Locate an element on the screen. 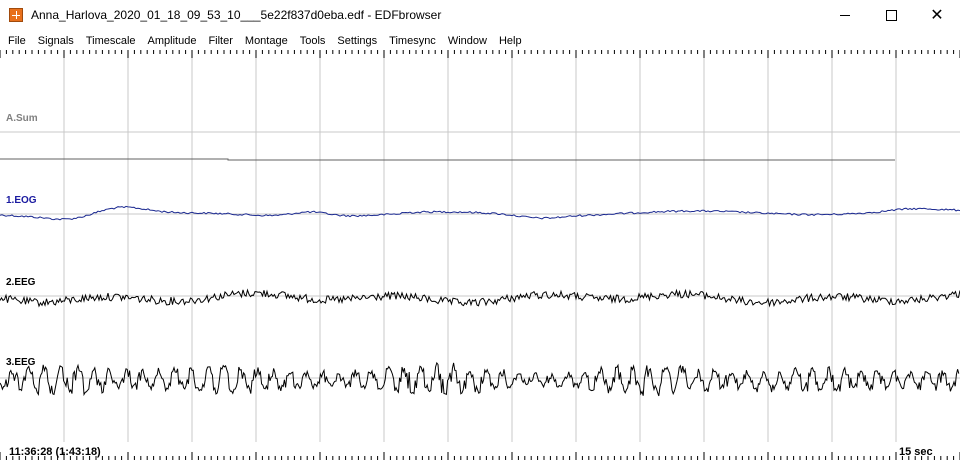 The width and height of the screenshot is (960, 460). signal-label-eeg-2: 2.EEG is located at coordinates (21, 282).